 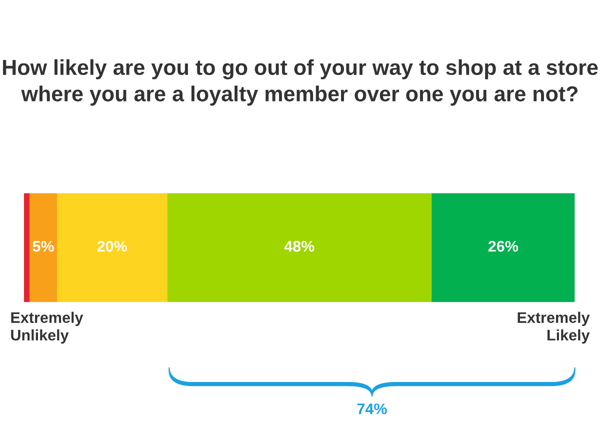 What do you see at coordinates (372, 408) in the screenshot?
I see `text: 74%` at bounding box center [372, 408].